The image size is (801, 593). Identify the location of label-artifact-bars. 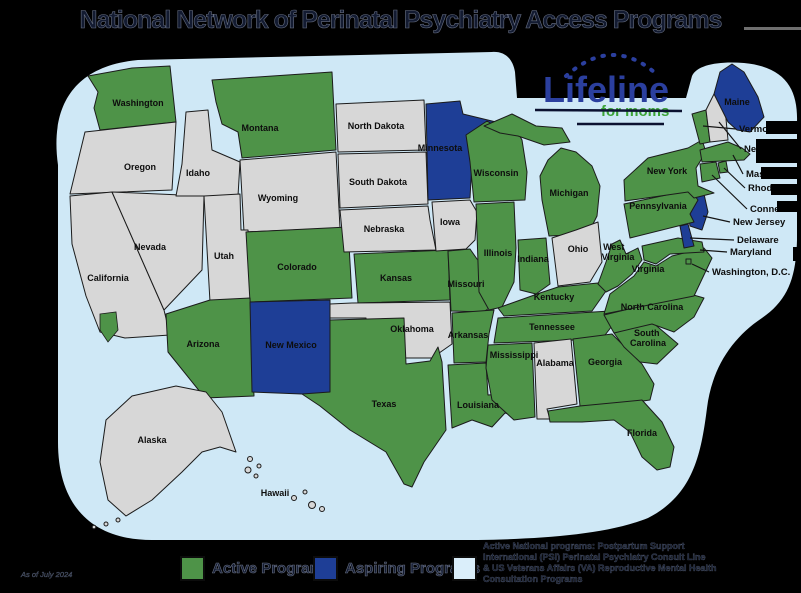
(778, 191).